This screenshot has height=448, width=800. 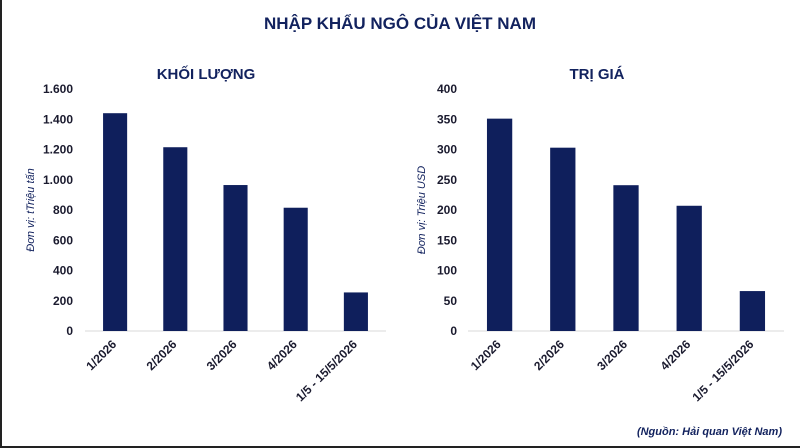 I want to click on source-note: (Nguồn: Hải quan Việt Nam), so click(x=709, y=432).